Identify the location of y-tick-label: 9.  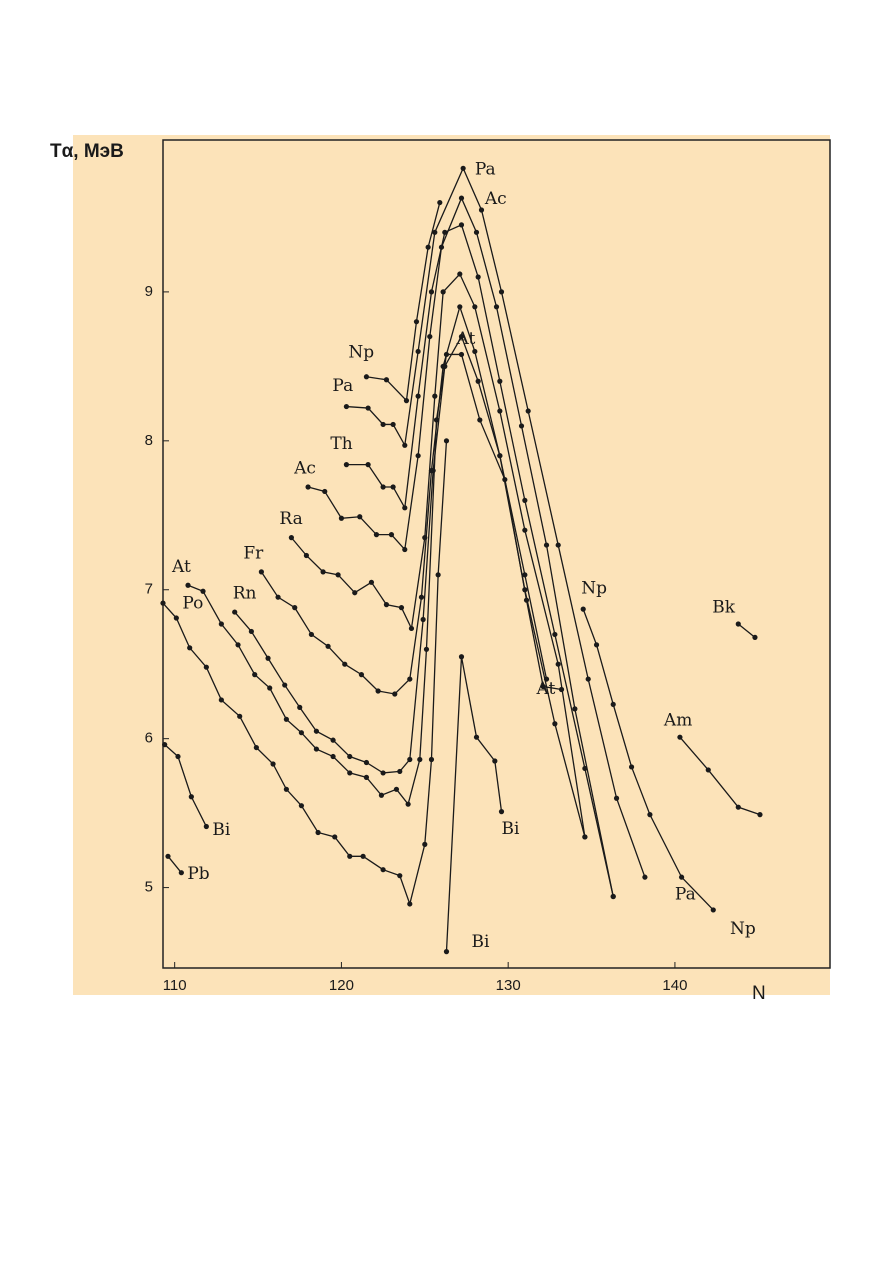
(149, 291).